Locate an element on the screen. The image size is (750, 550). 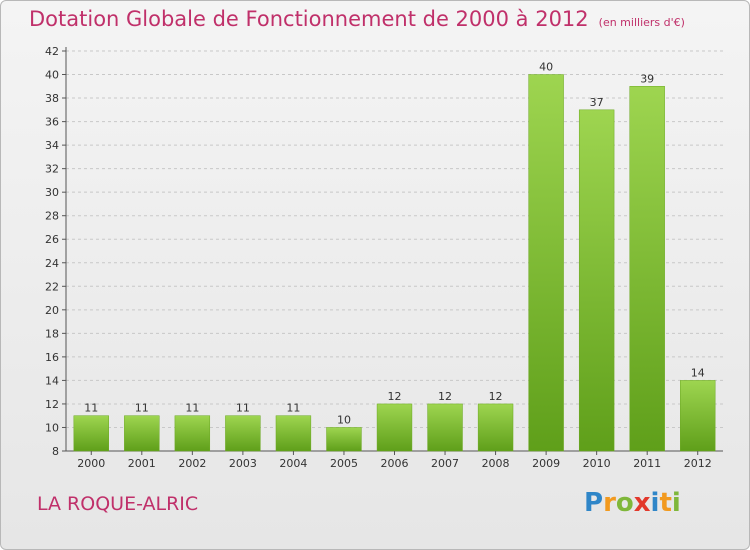
y-tick-label: 28 is located at coordinates (52, 216).